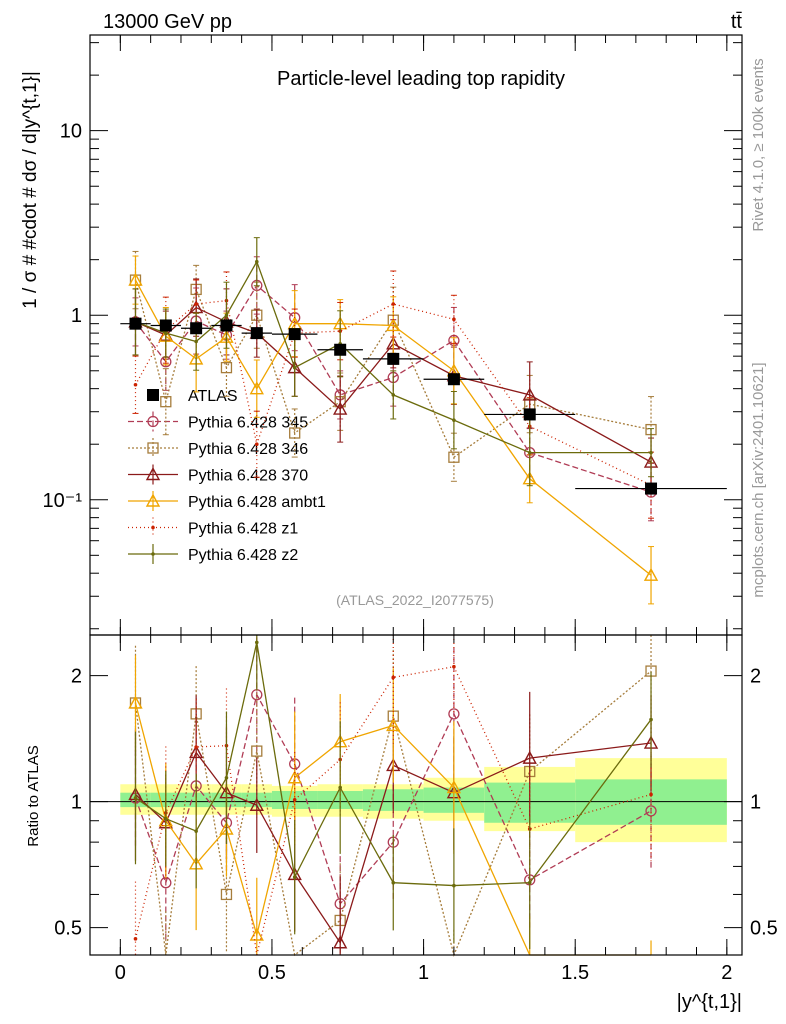 The image size is (786, 1024). I want to click on ratio-y-tick-label: 1, so click(76, 803).